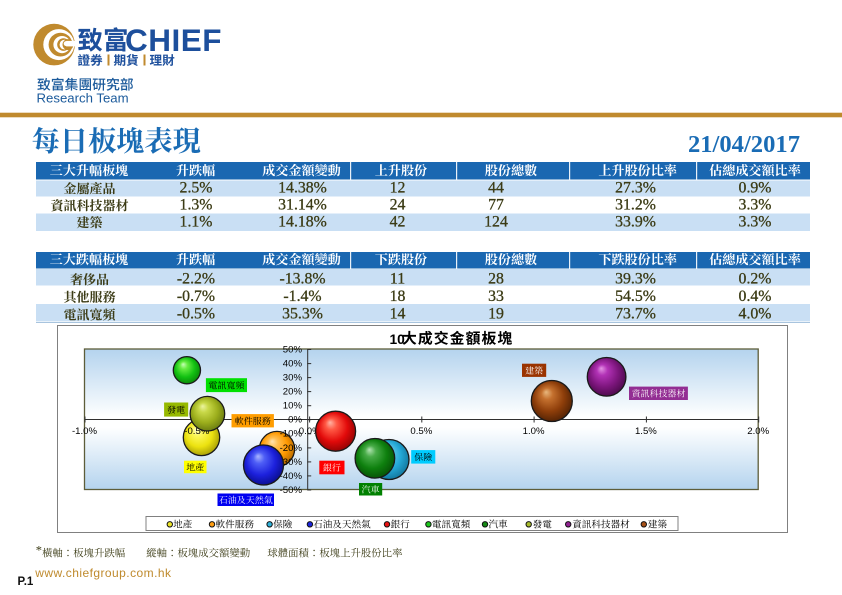 The image size is (842, 595). I want to click on svg-text: 0.0%, so click(310, 431).